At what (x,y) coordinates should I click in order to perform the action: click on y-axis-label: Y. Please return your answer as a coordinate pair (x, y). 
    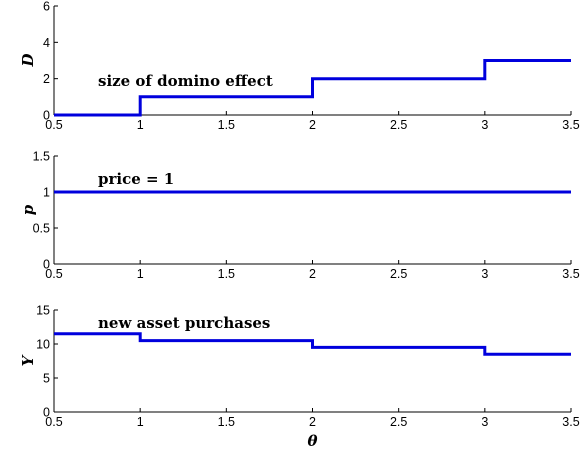
    Looking at the image, I should click on (28, 360).